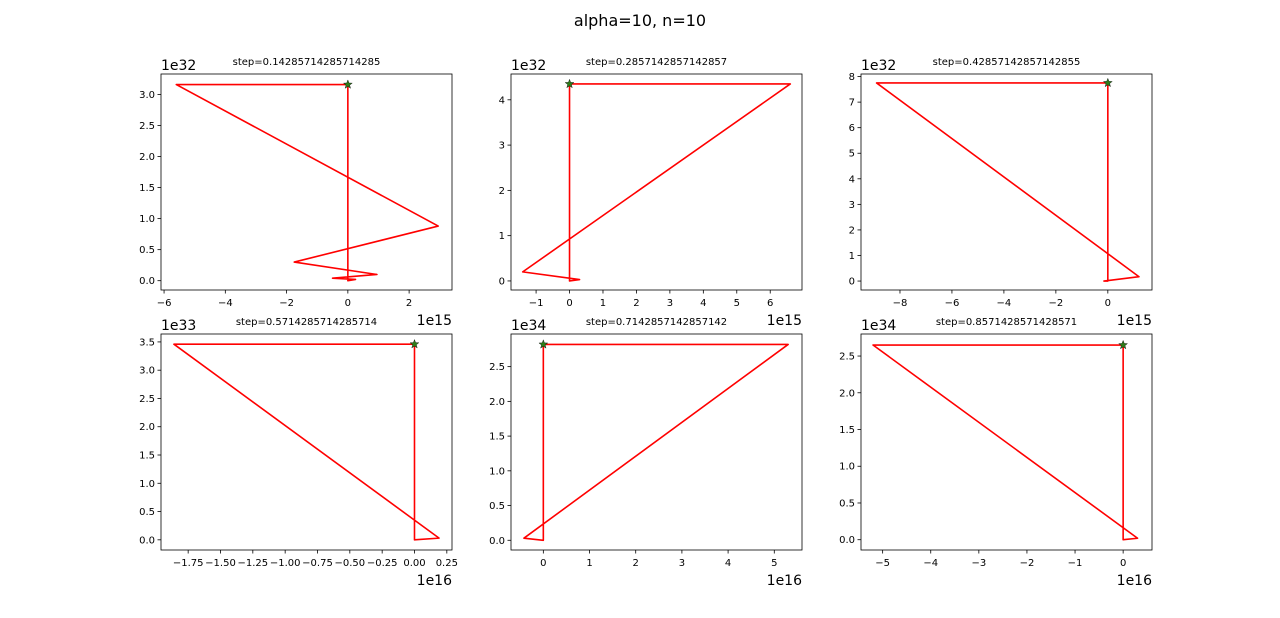  What do you see at coordinates (147, 342) in the screenshot?
I see `y-tick-label: 3.5` at bounding box center [147, 342].